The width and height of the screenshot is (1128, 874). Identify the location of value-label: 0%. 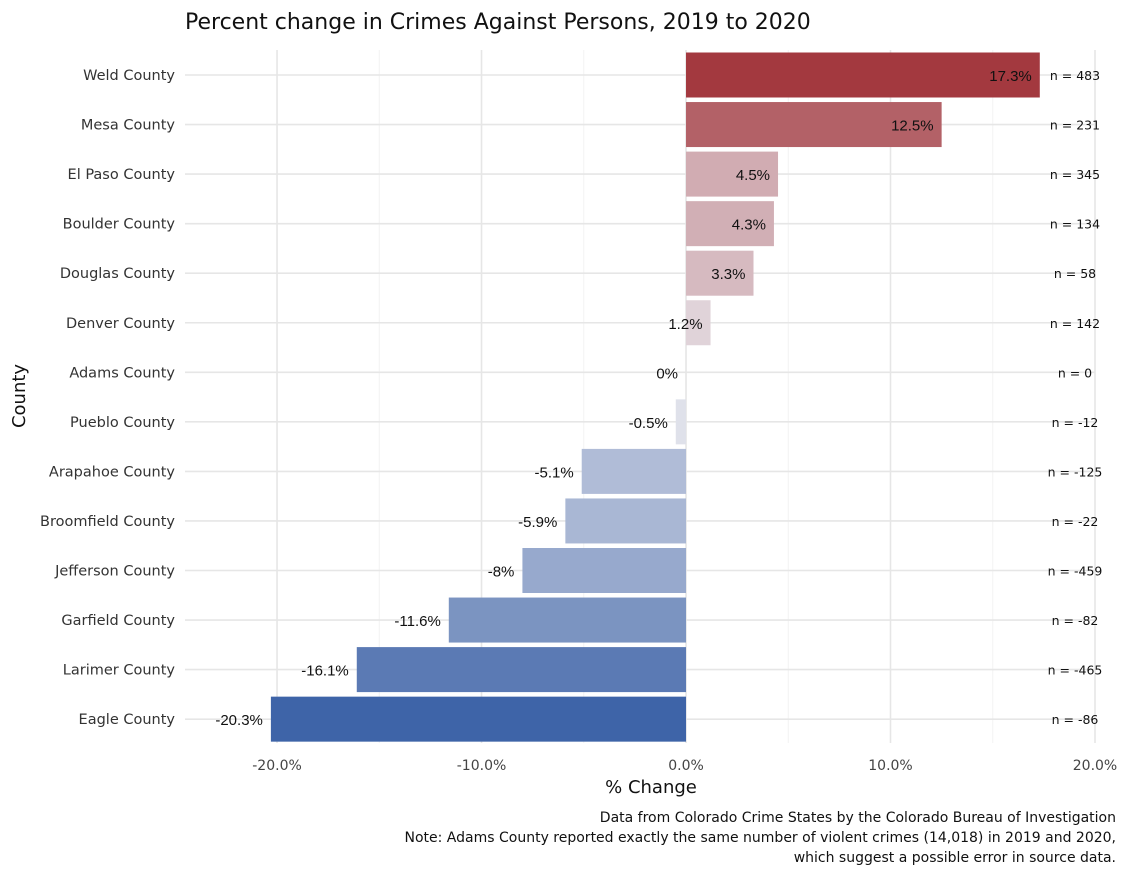
(667, 373).